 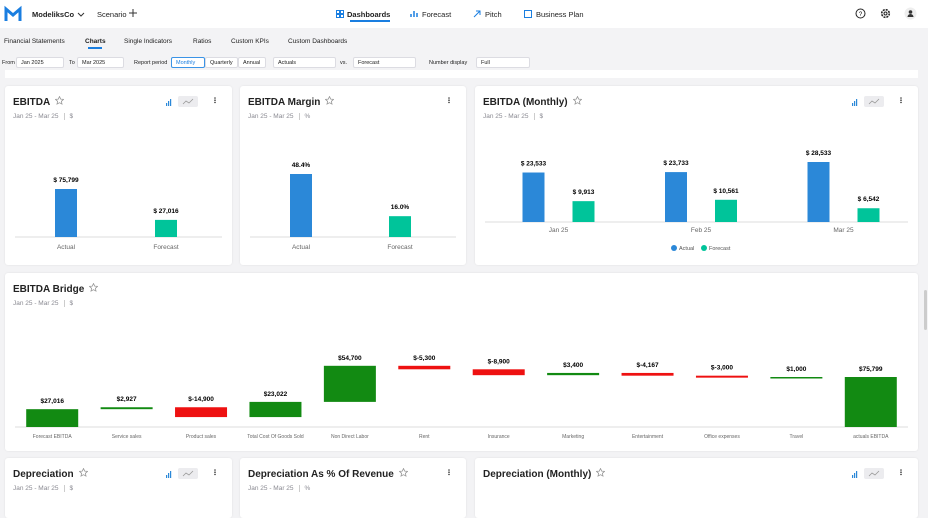 What do you see at coordinates (133, 13) in the screenshot?
I see `add-scenario` at bounding box center [133, 13].